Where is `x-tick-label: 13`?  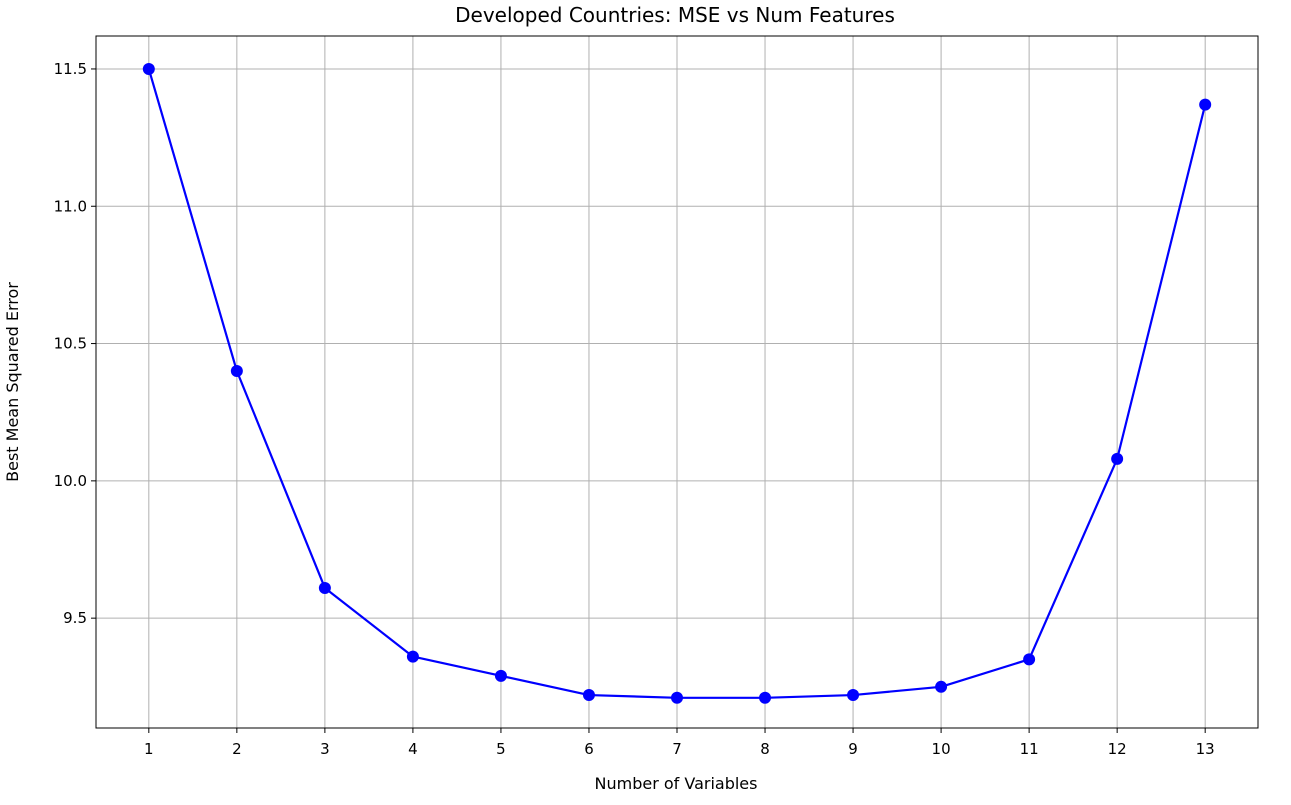 x-tick-label: 13 is located at coordinates (1205, 749).